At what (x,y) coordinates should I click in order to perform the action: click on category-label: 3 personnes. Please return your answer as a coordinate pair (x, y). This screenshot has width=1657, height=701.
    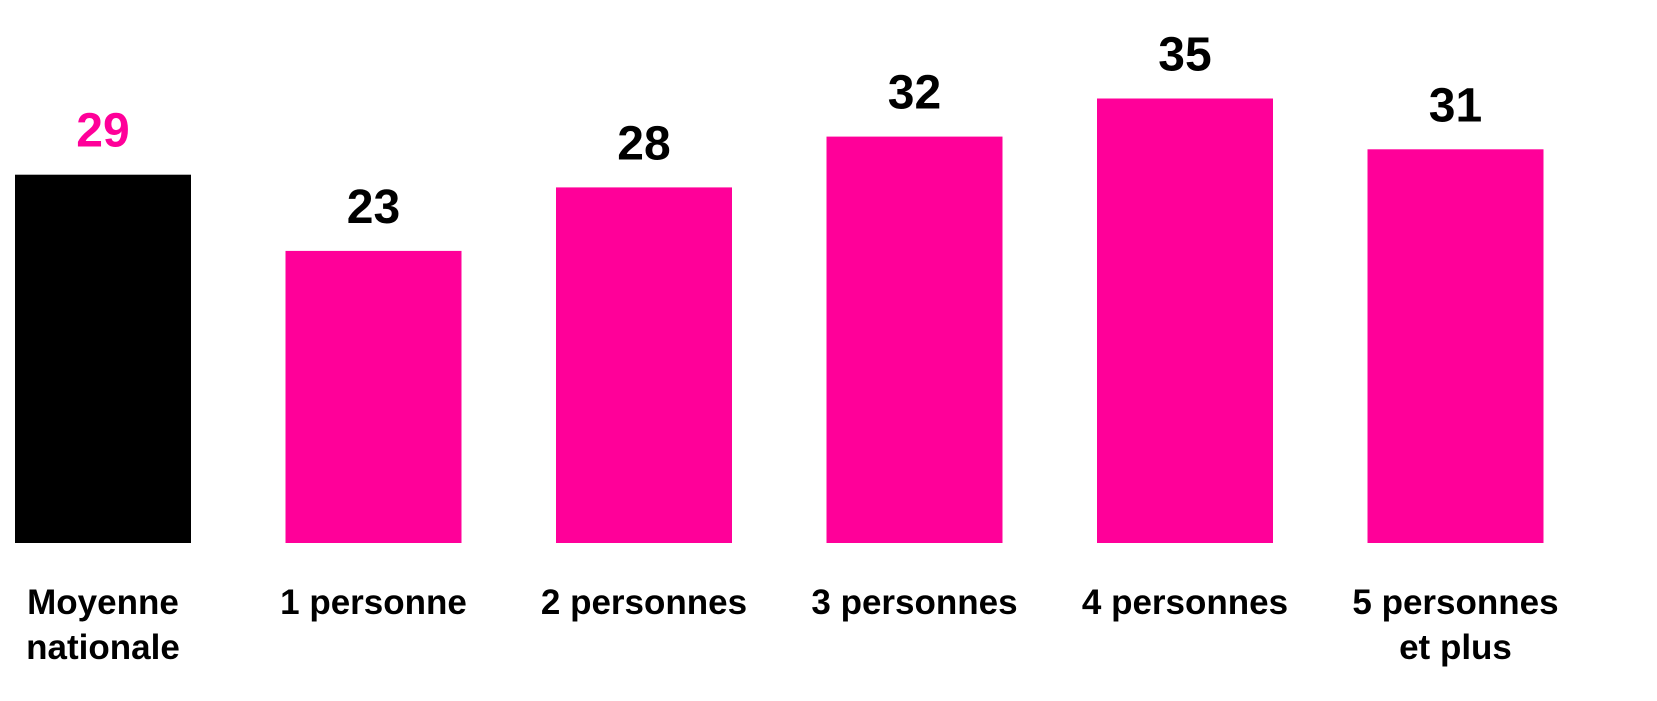
    Looking at the image, I should click on (914, 602).